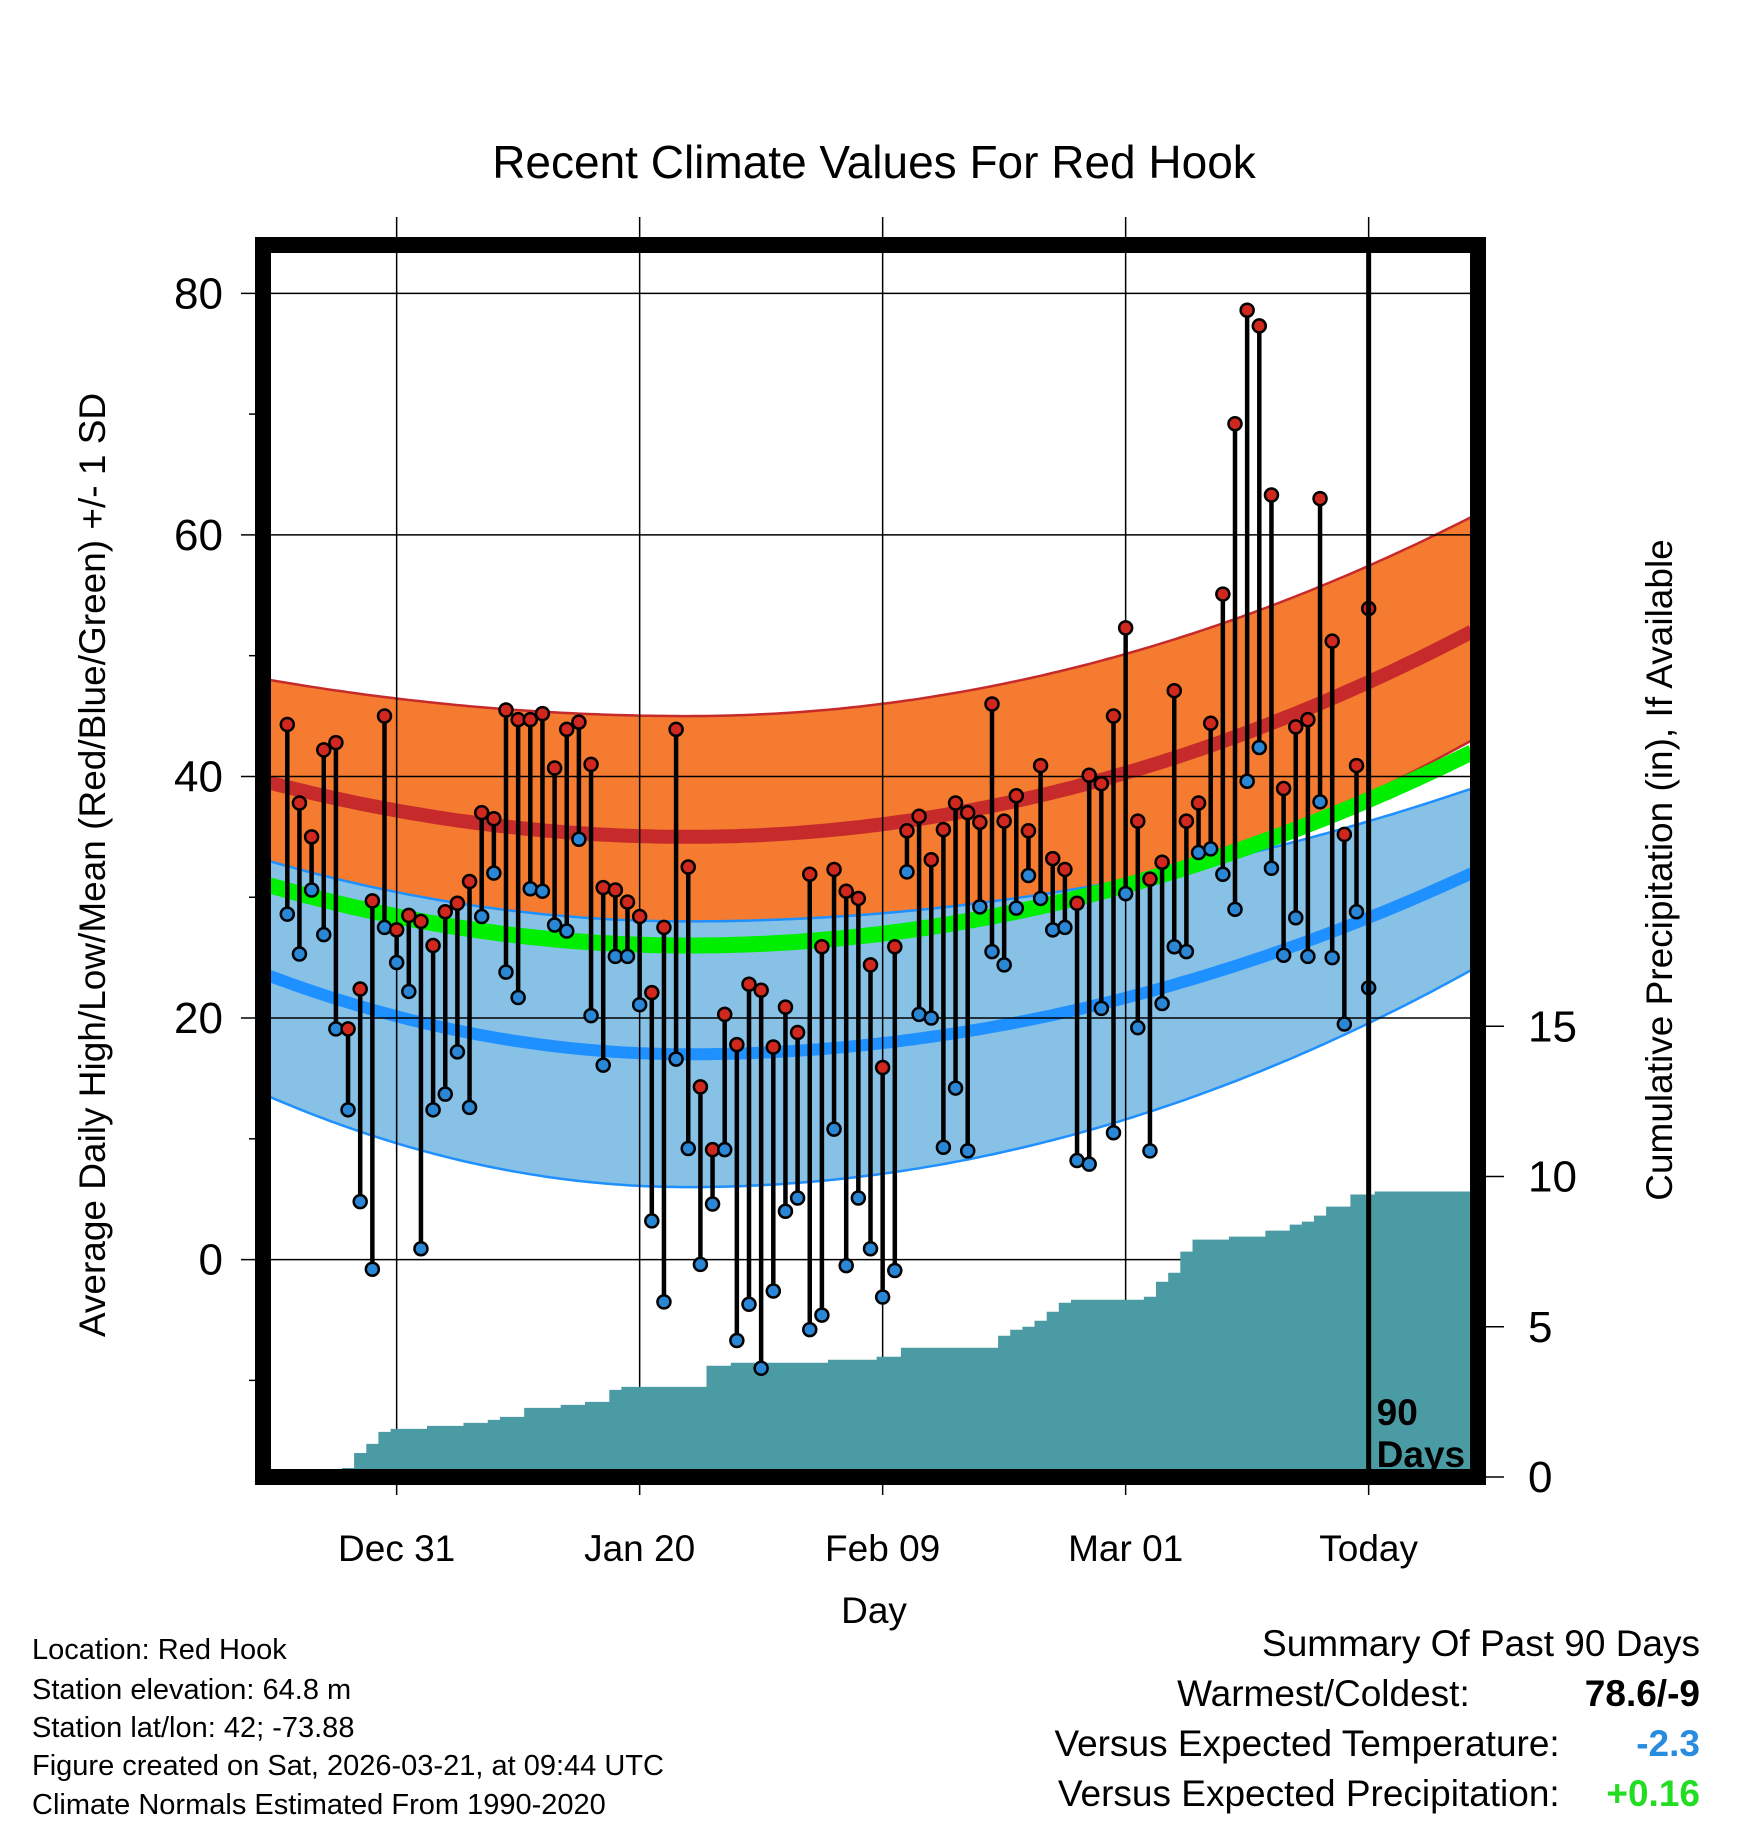  I want to click on footer-latlon: Station lat/lon: 42; -73.88, so click(193, 1728).